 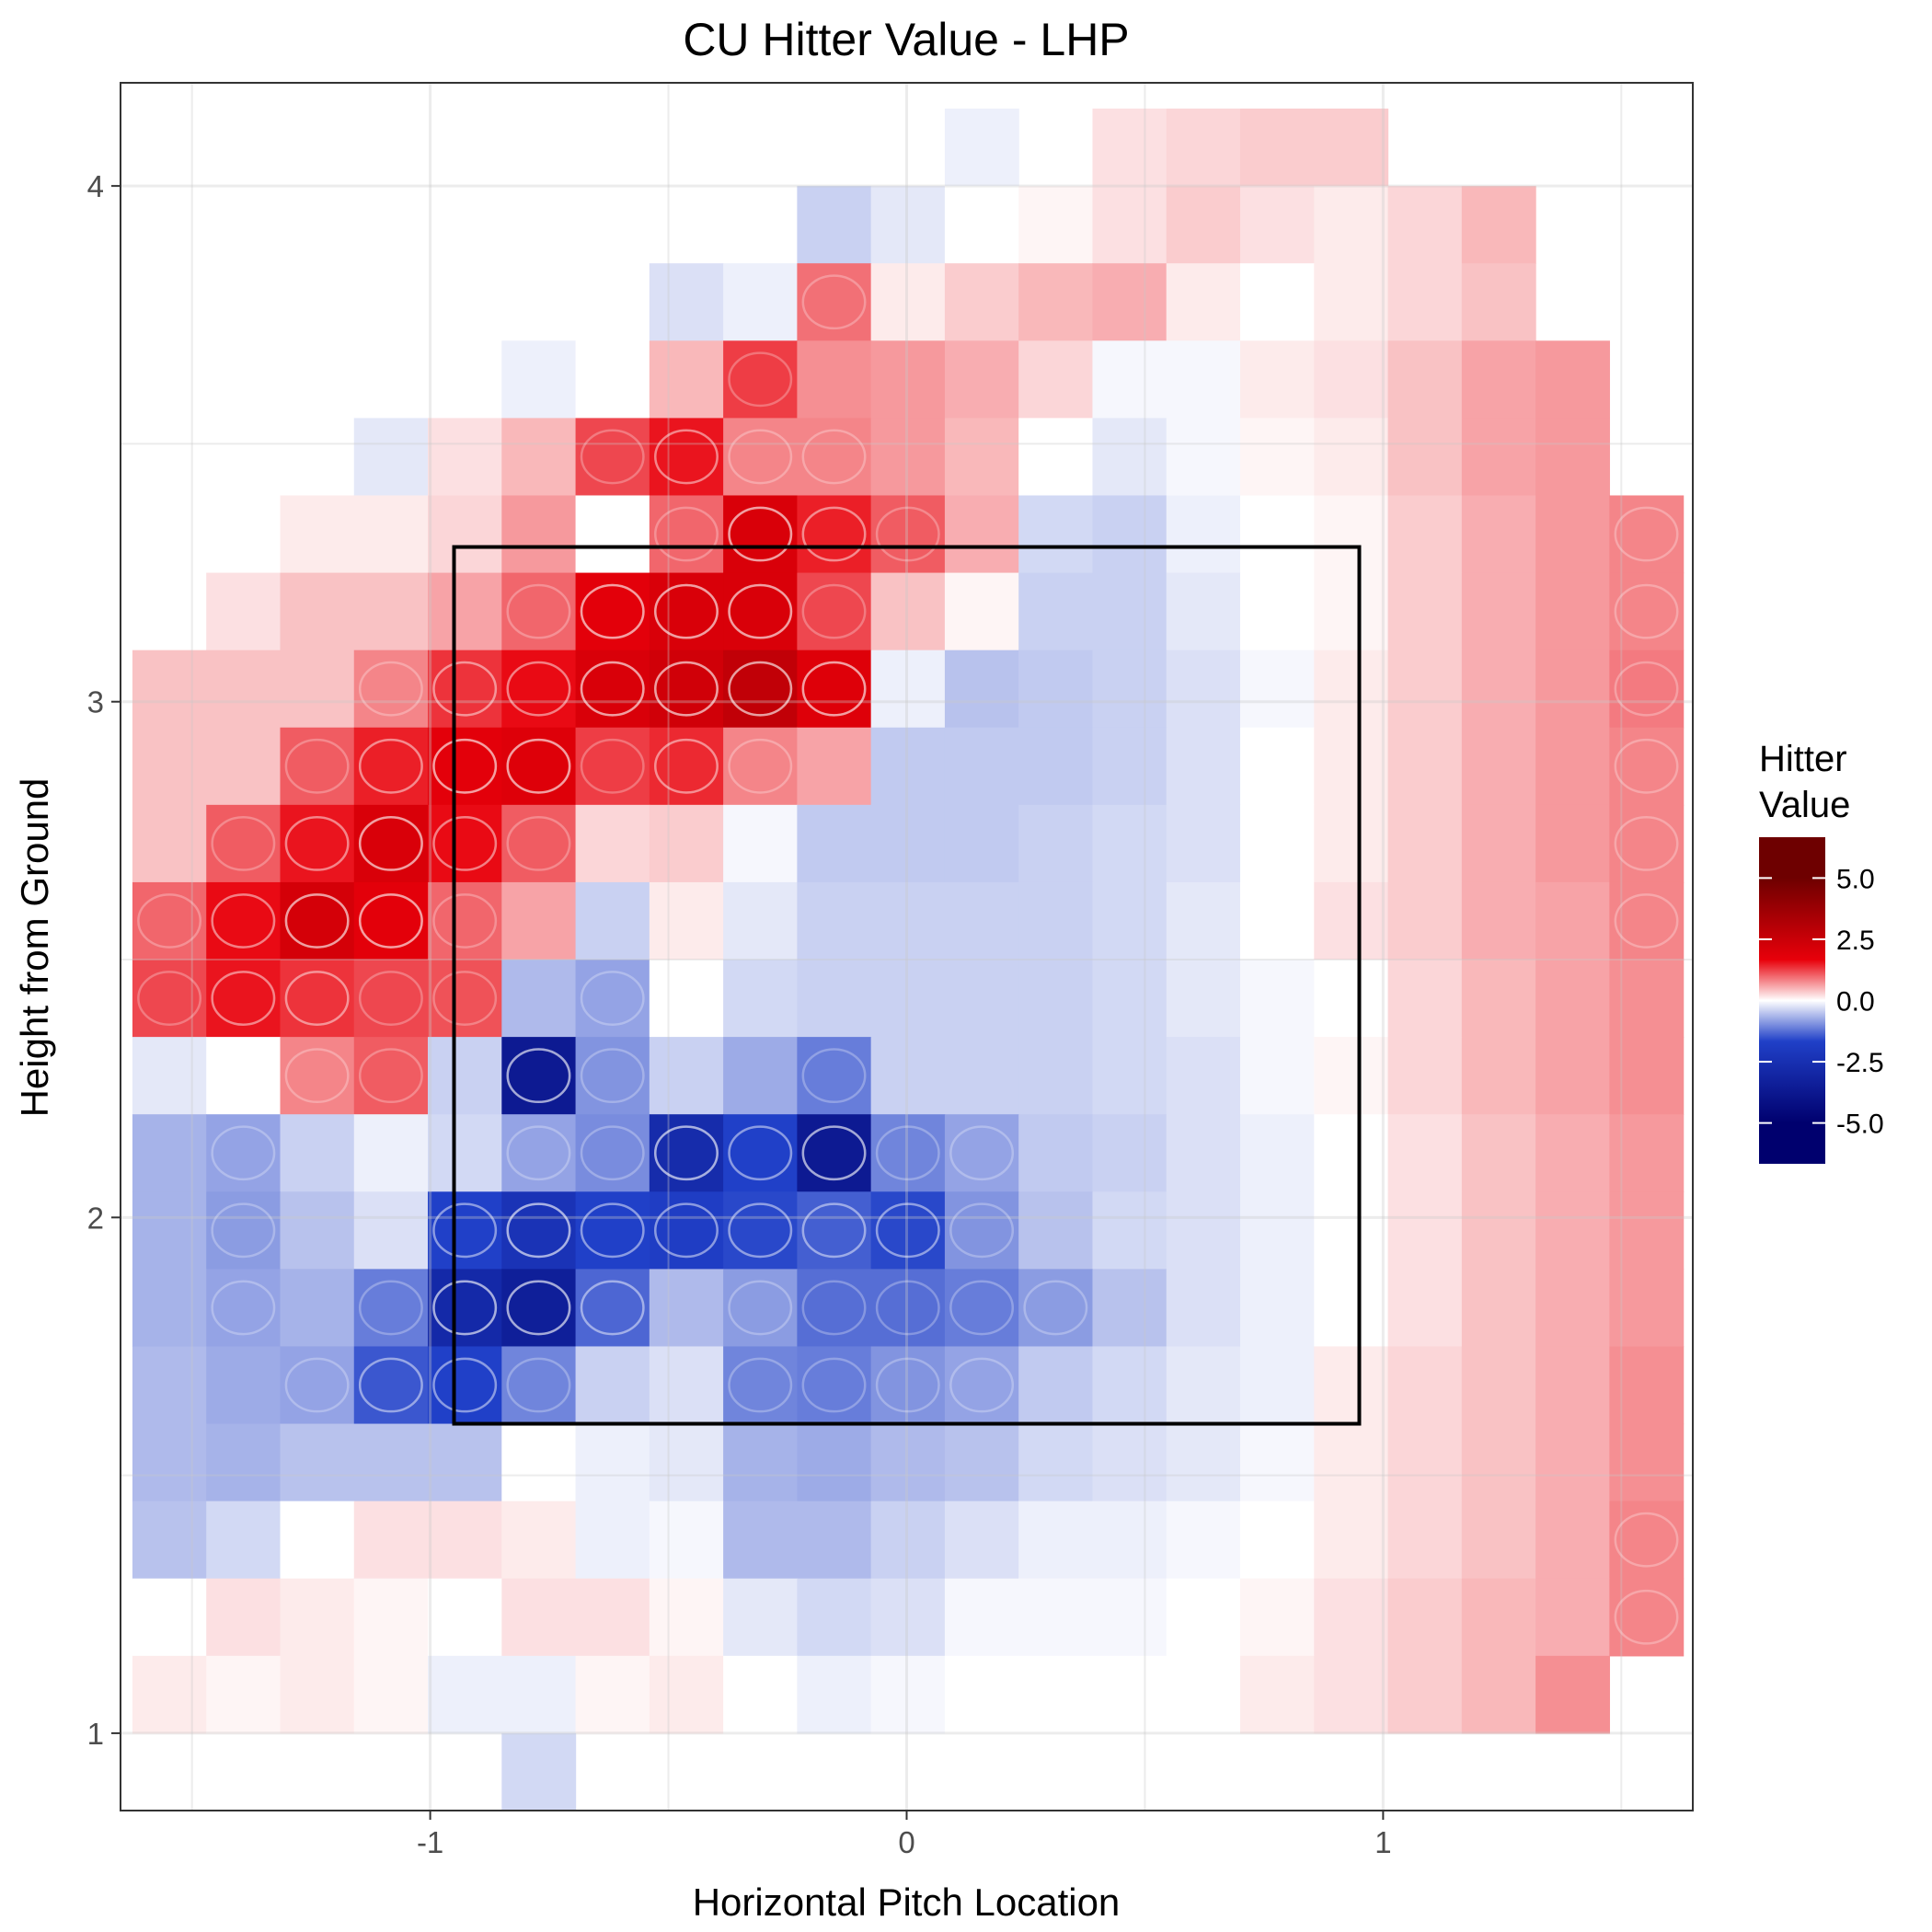 What do you see at coordinates (95, 186) in the screenshot?
I see `y-tick-label: 4` at bounding box center [95, 186].